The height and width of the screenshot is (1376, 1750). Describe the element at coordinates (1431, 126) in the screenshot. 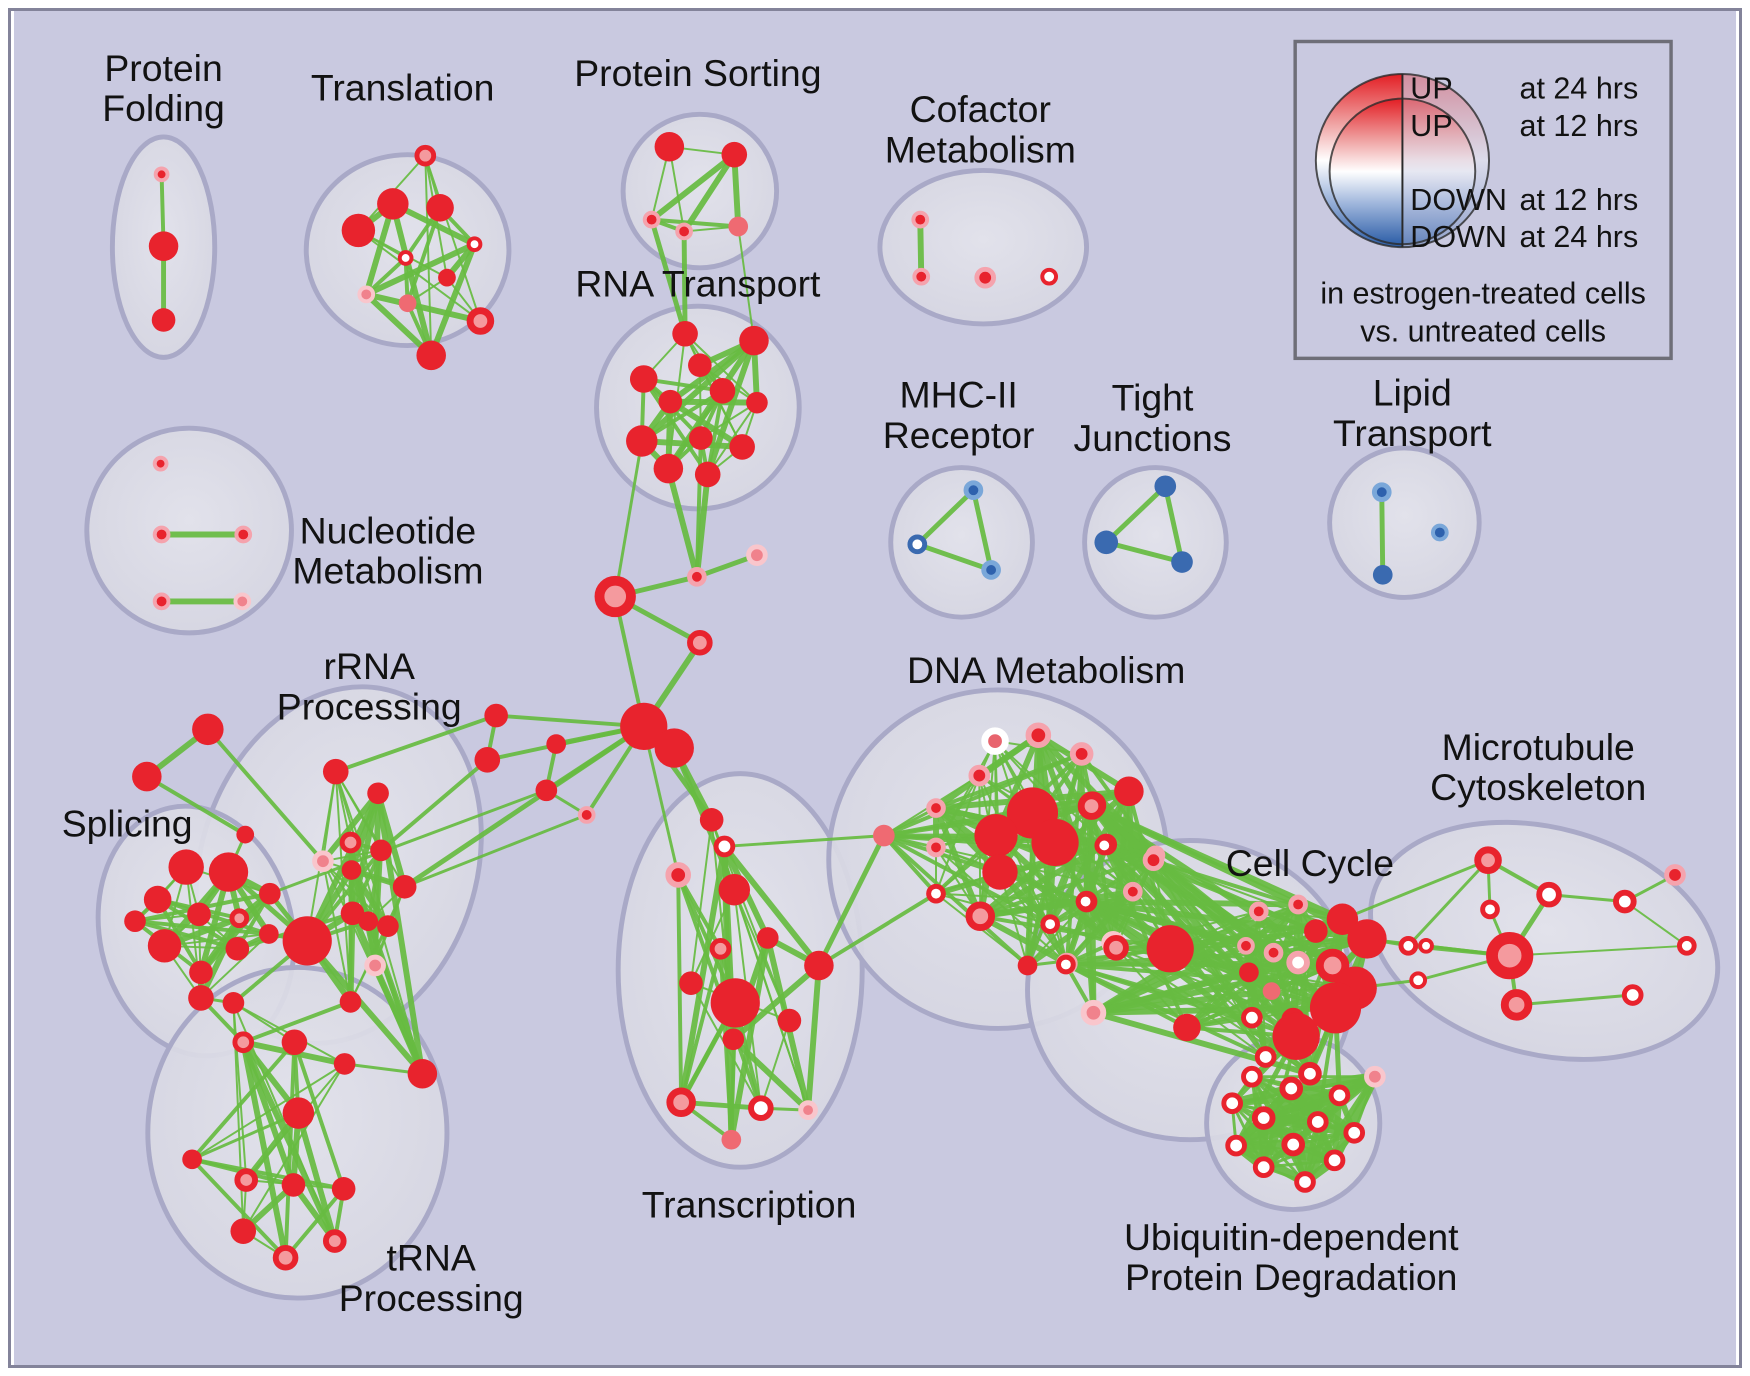

I see `legend-direction-label: UP` at that location.